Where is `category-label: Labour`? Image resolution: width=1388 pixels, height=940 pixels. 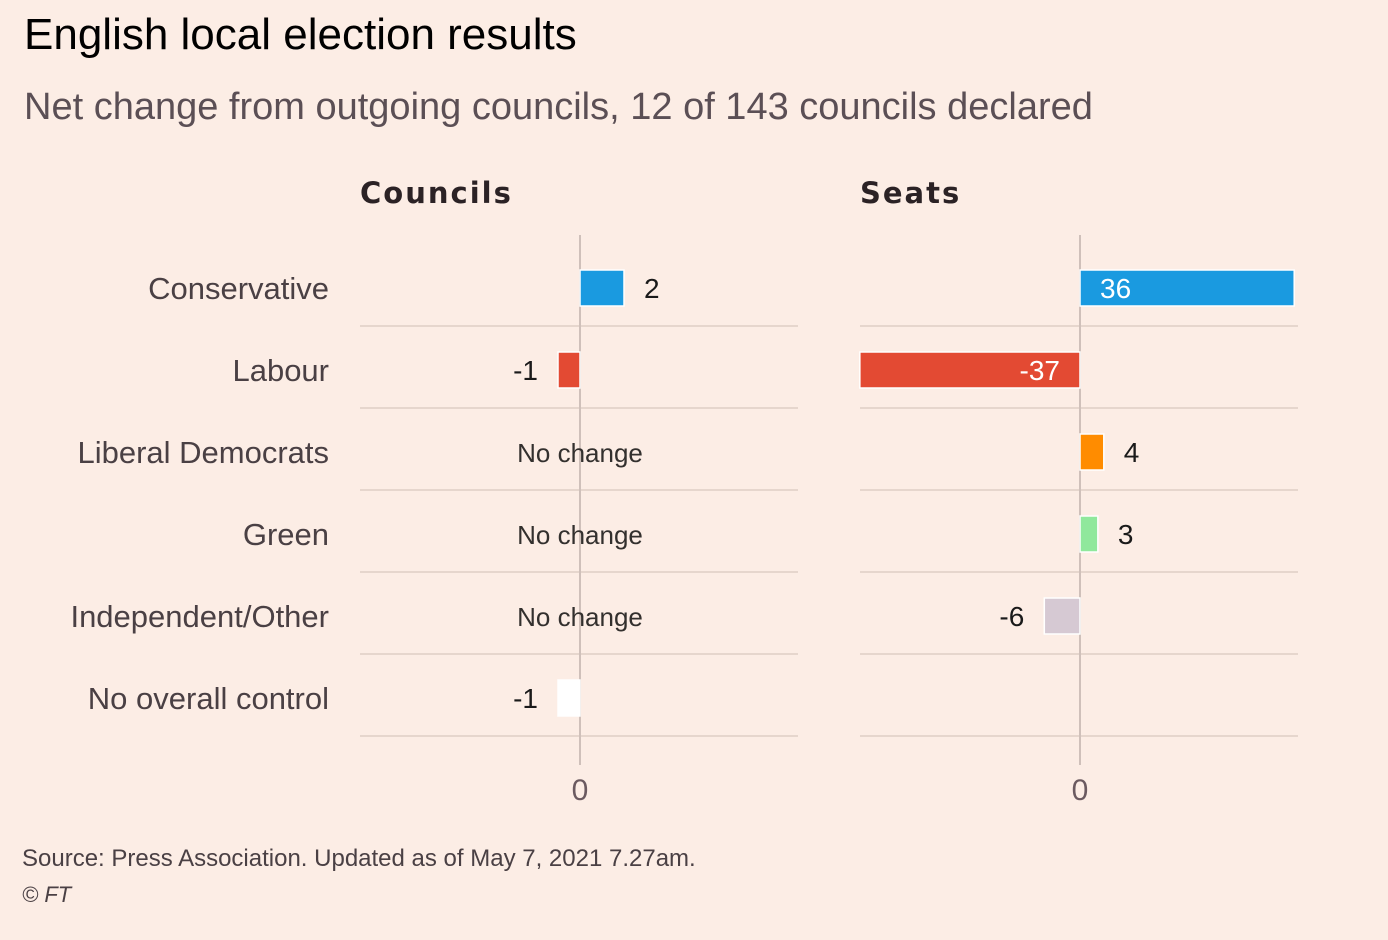
category-label: Labour is located at coordinates (280, 370).